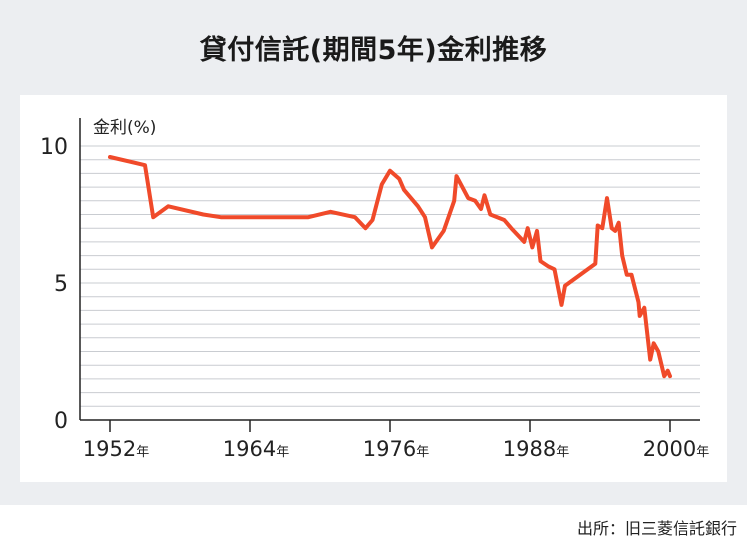 The height and width of the screenshot is (542, 747). Describe the element at coordinates (256, 449) in the screenshot. I see `x-tick-label: 1964年` at that location.